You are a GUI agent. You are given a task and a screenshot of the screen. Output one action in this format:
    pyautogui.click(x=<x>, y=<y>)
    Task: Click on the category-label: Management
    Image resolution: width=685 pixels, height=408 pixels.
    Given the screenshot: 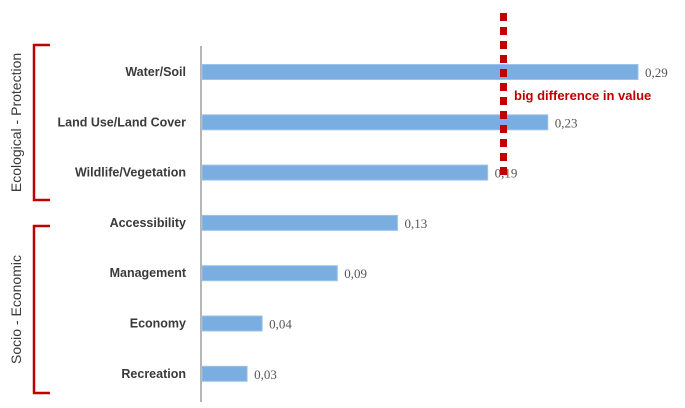 What is the action you would take?
    pyautogui.click(x=148, y=273)
    